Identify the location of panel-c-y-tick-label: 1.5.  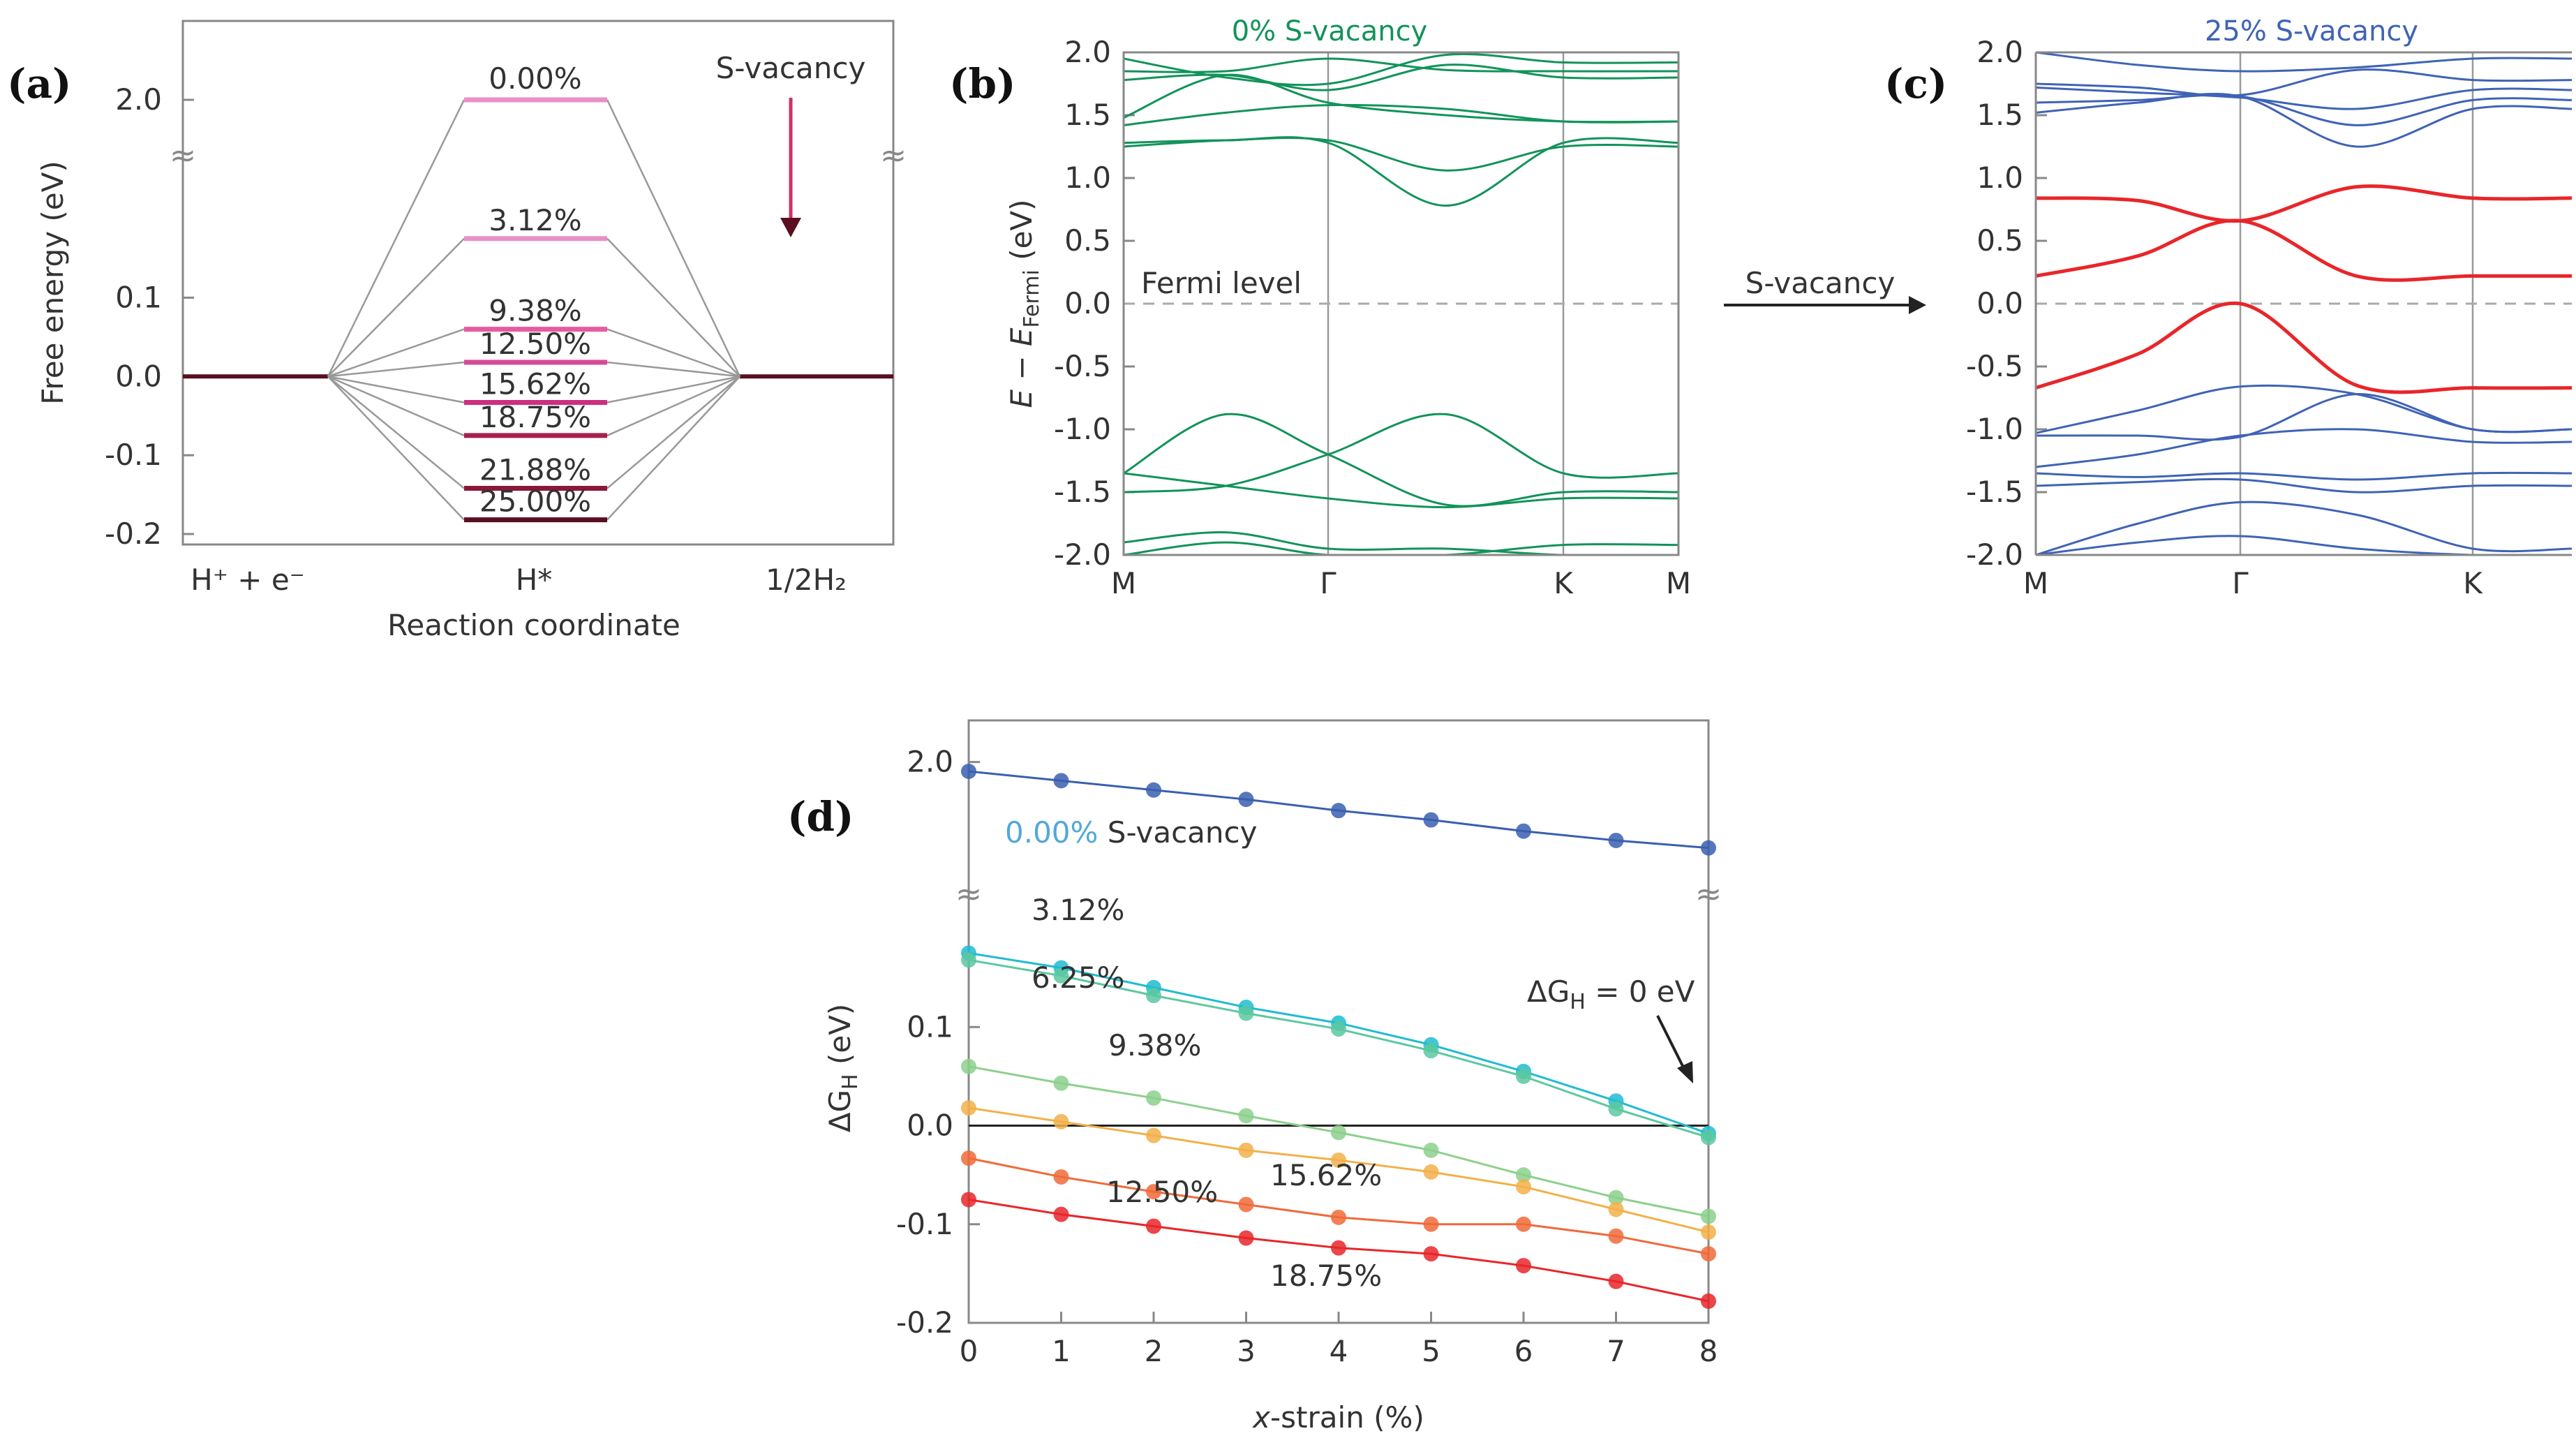
(2000, 115).